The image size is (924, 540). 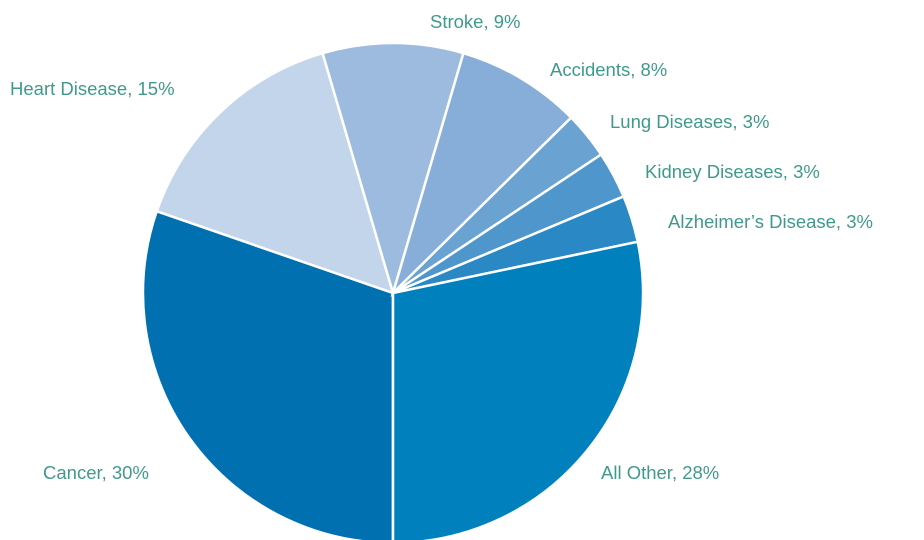 I want to click on slice-label: Kidney Diseases, 3%, so click(x=732, y=171).